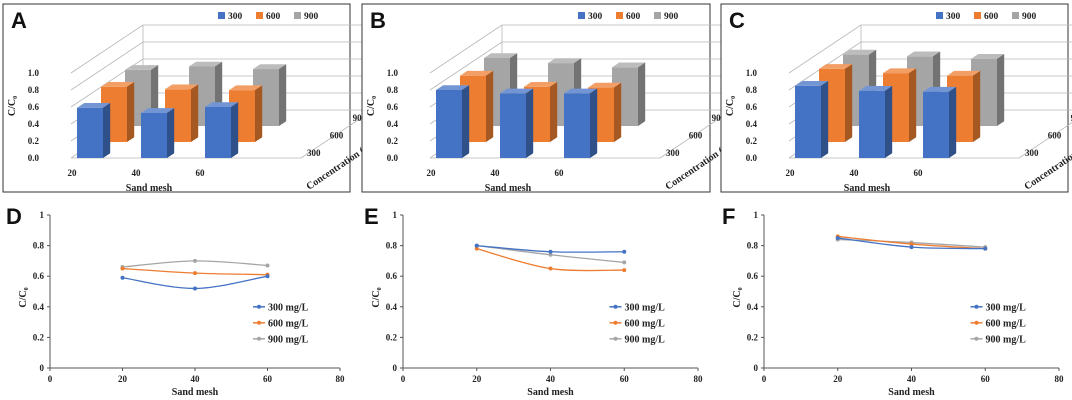 This screenshot has height=400, width=1072. I want to click on panel-letter: B, so click(378, 20).